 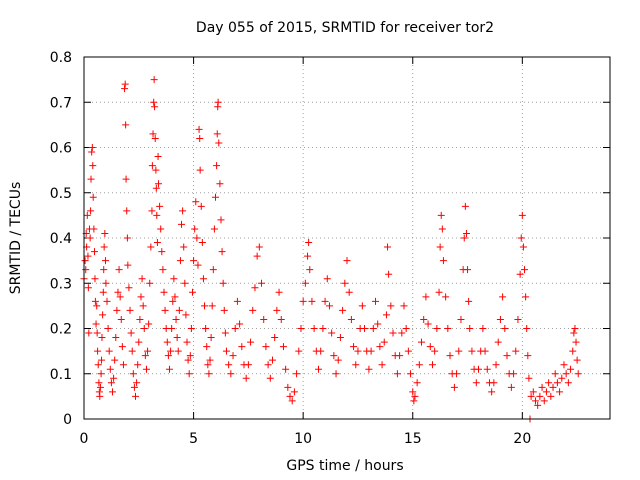 I want to click on x-tick-label: 0, so click(x=84, y=439).